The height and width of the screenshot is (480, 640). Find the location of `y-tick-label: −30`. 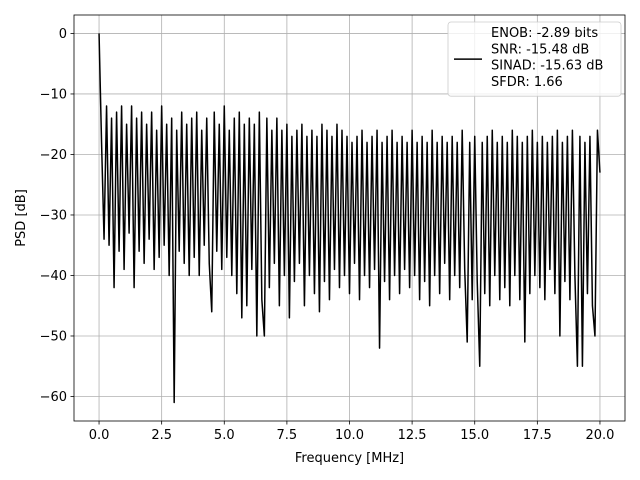

y-tick-label: −30 is located at coordinates (53, 215).